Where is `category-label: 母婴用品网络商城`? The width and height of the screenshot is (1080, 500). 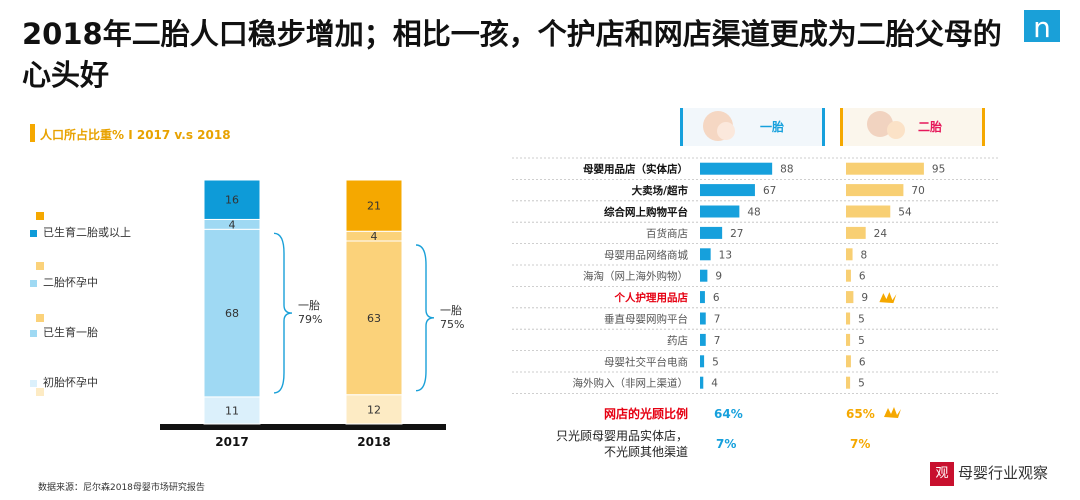 category-label: 母婴用品网络商城 is located at coordinates (646, 254).